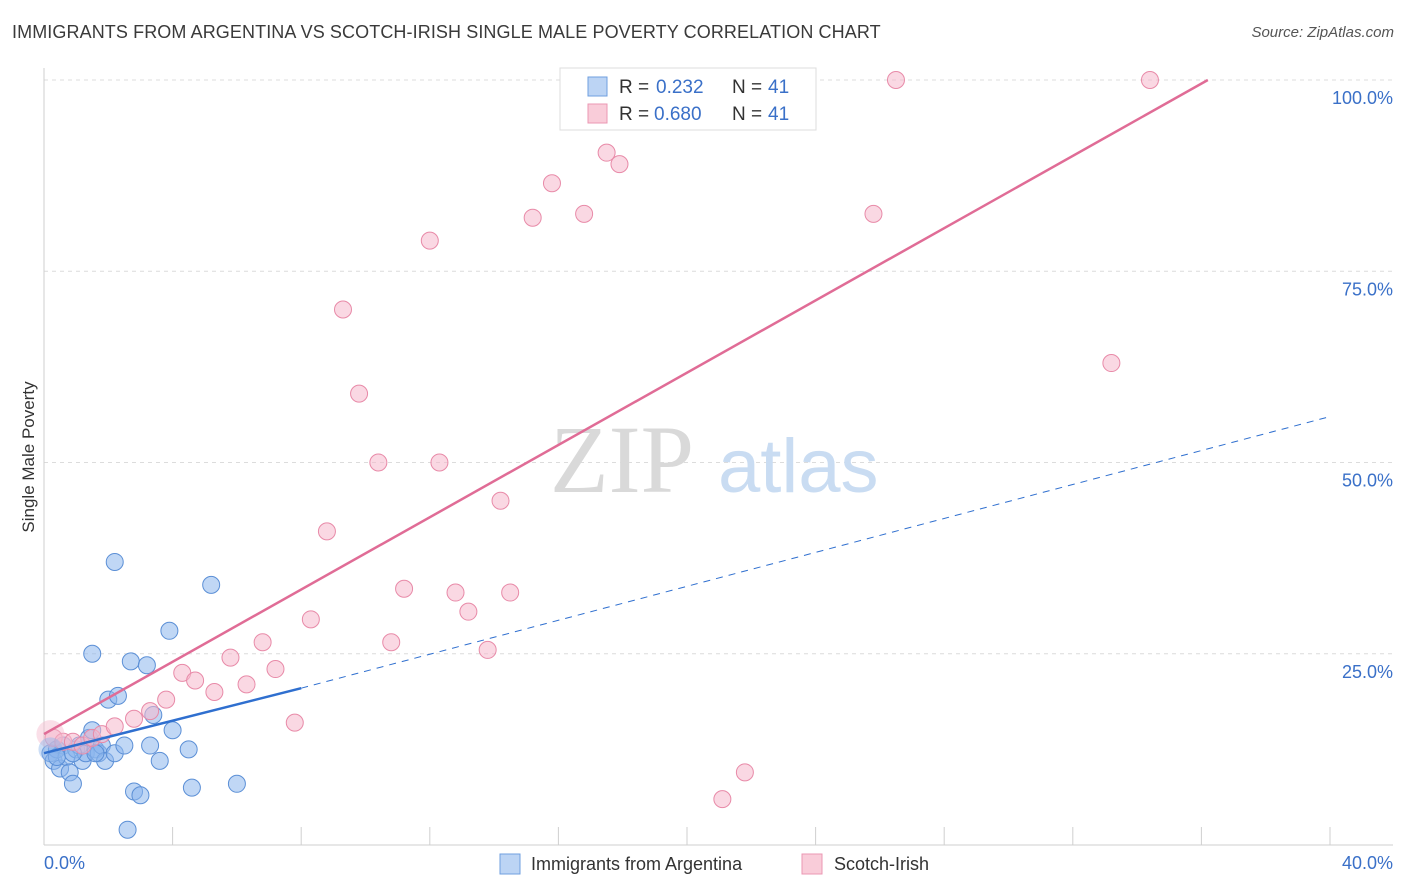 The width and height of the screenshot is (1406, 892). What do you see at coordinates (812, 864) in the screenshot?
I see `bottom-legend-swatch-scotch-irish` at bounding box center [812, 864].